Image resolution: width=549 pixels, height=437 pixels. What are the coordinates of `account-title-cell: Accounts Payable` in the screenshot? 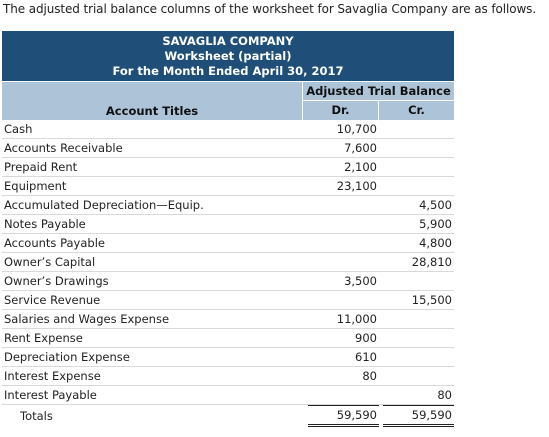 It's located at (54, 243).